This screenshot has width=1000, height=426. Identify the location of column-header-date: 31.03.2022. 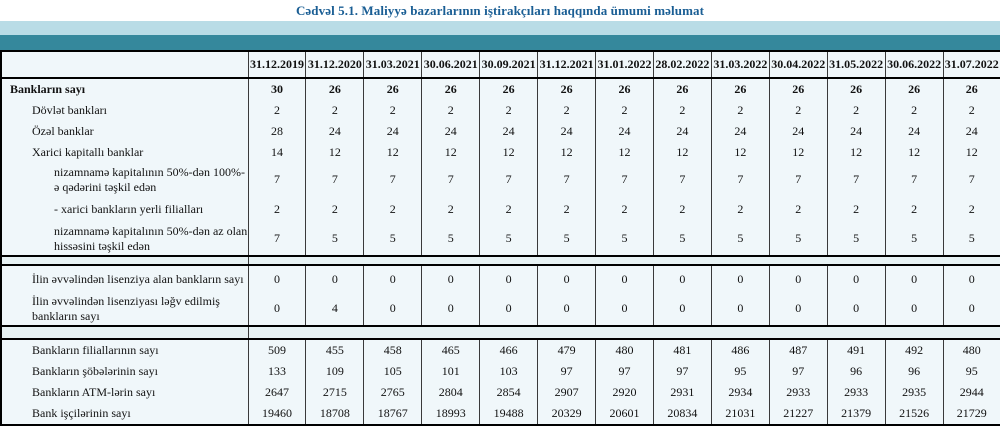
(740, 65).